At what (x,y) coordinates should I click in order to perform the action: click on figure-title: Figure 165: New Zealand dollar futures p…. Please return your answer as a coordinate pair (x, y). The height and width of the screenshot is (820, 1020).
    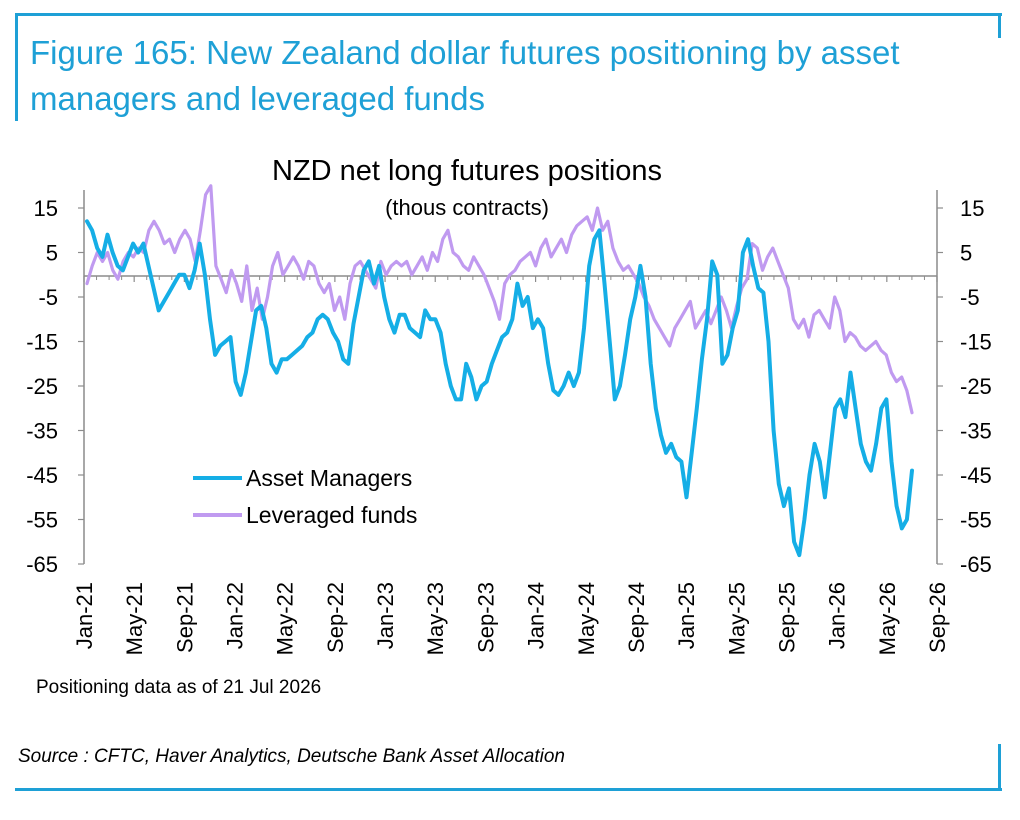
    Looking at the image, I should click on (465, 75).